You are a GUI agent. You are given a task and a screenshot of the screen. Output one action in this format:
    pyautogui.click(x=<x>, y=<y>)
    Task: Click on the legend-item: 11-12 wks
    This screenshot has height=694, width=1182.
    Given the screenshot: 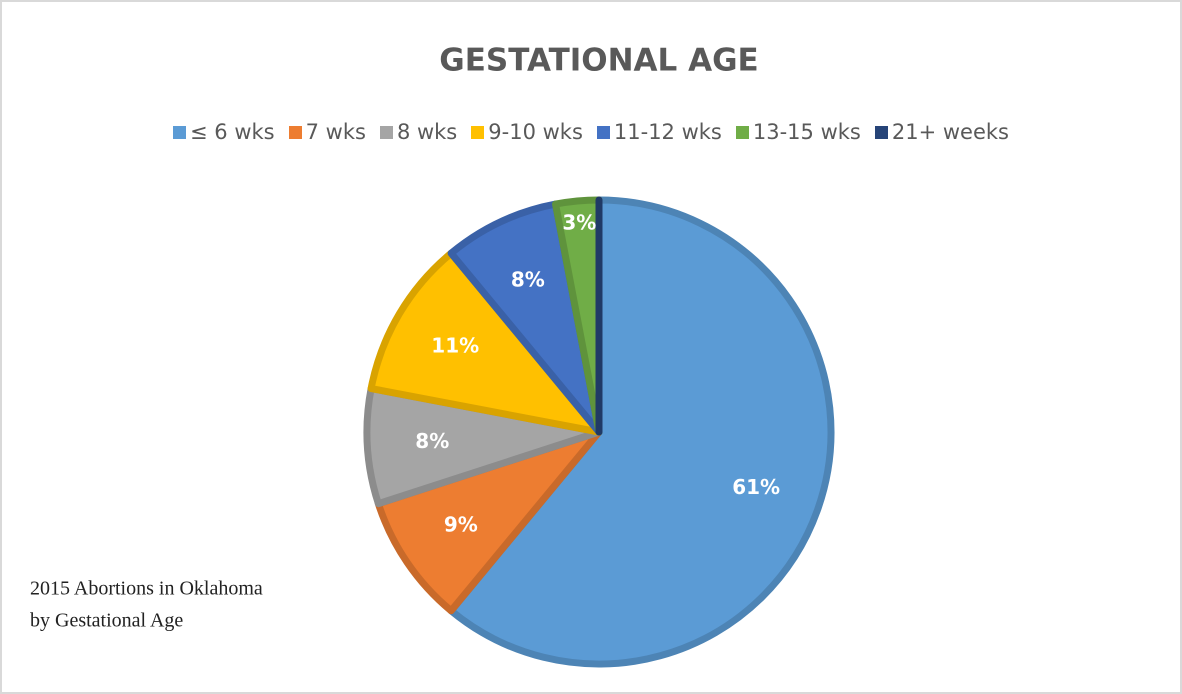 What is the action you would take?
    pyautogui.click(x=659, y=132)
    